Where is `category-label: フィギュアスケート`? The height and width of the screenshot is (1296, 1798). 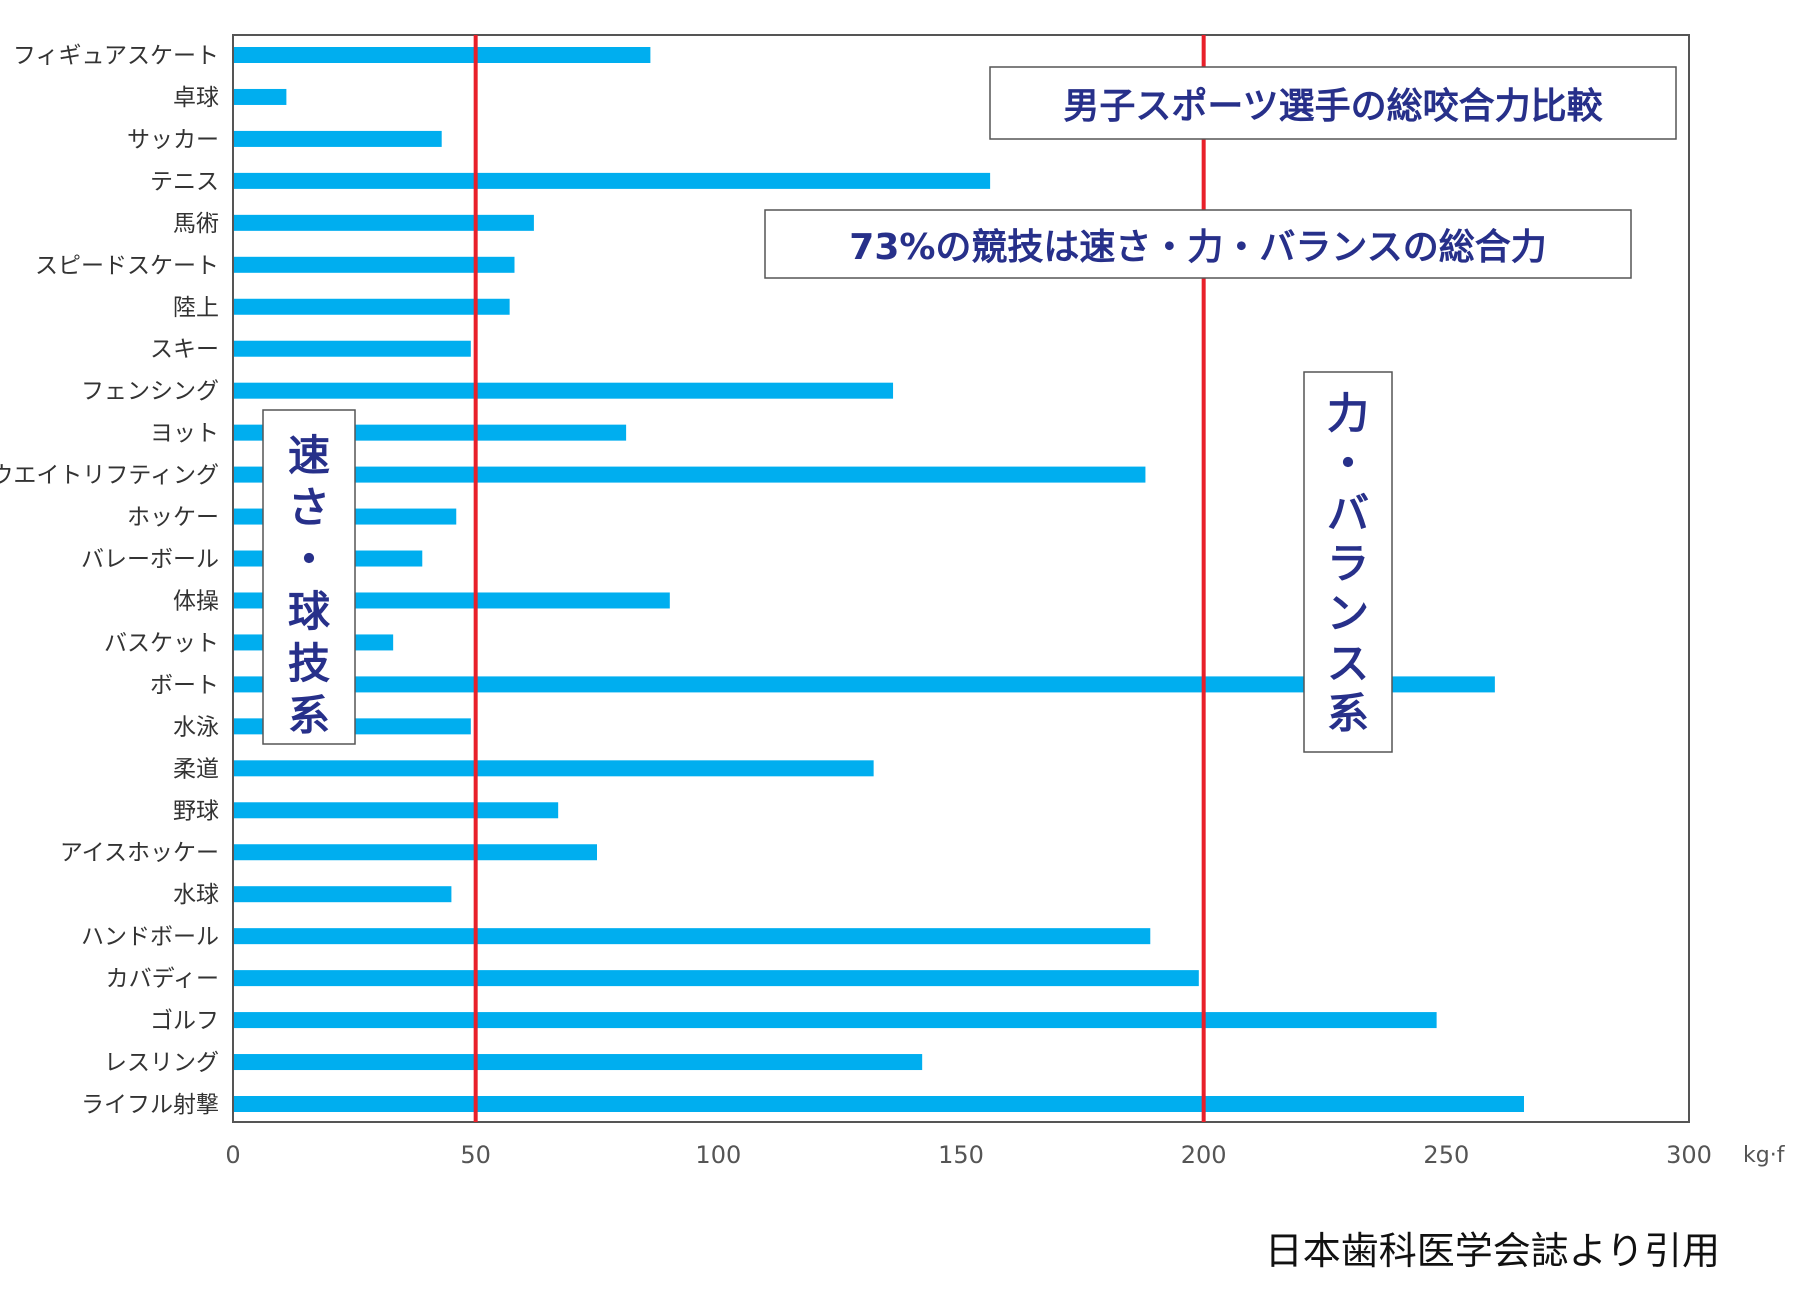
category-label: フィギュアスケート is located at coordinates (116, 56).